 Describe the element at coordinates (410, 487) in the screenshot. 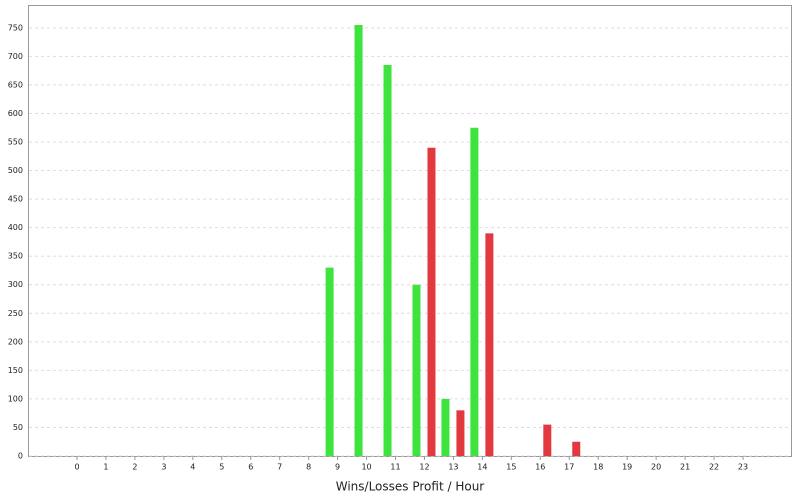

I see `x-axis-title: Wins/Losses Profit / Hour` at that location.